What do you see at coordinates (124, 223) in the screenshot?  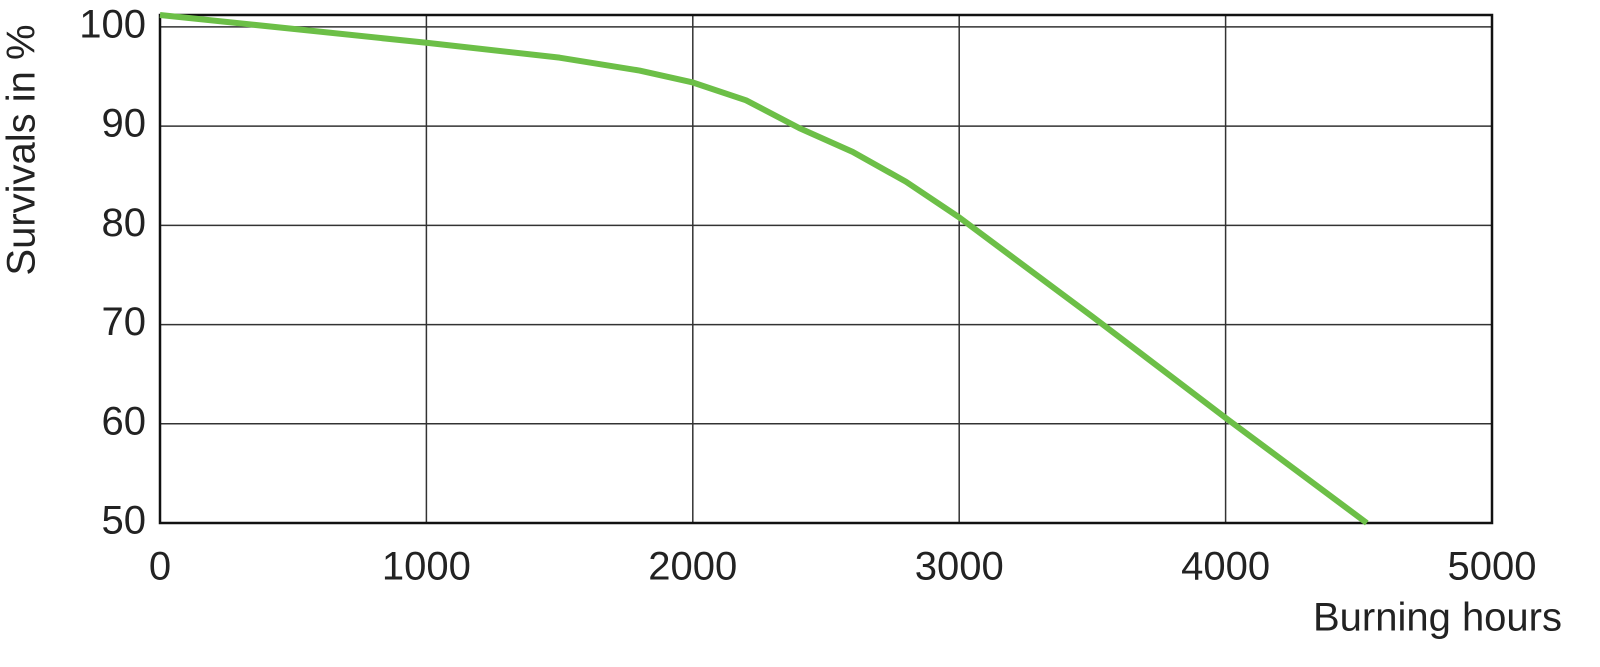 I see `y-tick-label: 80` at bounding box center [124, 223].